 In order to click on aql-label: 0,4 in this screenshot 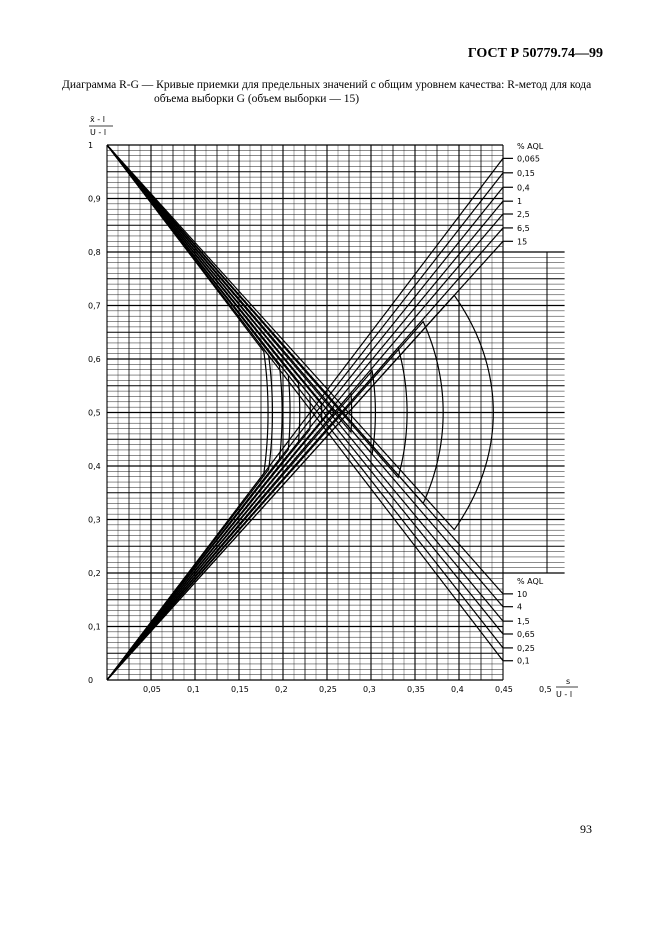, I will do `click(523, 187)`.